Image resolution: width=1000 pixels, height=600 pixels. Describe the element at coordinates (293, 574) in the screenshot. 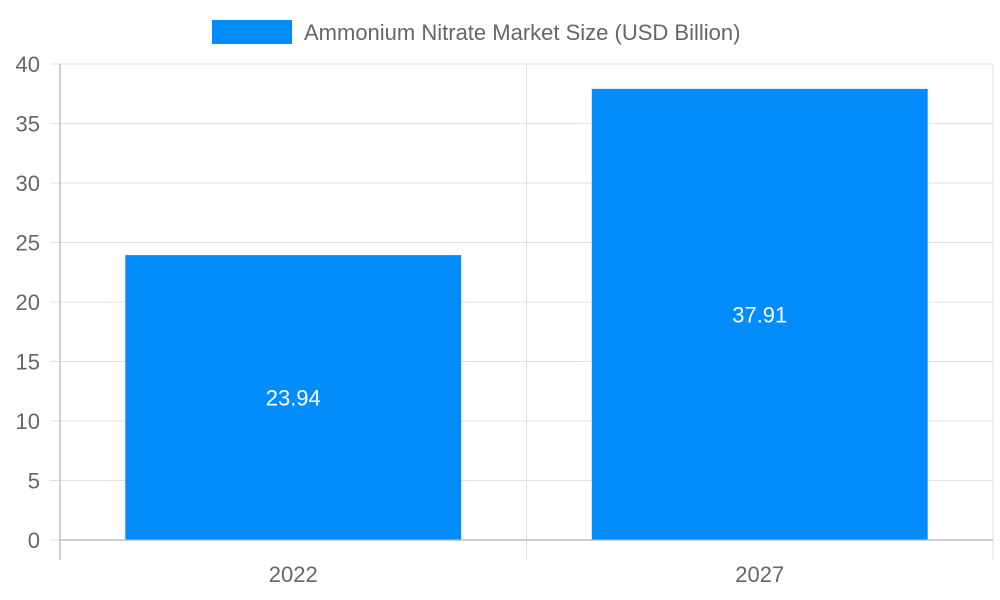

I see `x-tick-label: 2022` at that location.